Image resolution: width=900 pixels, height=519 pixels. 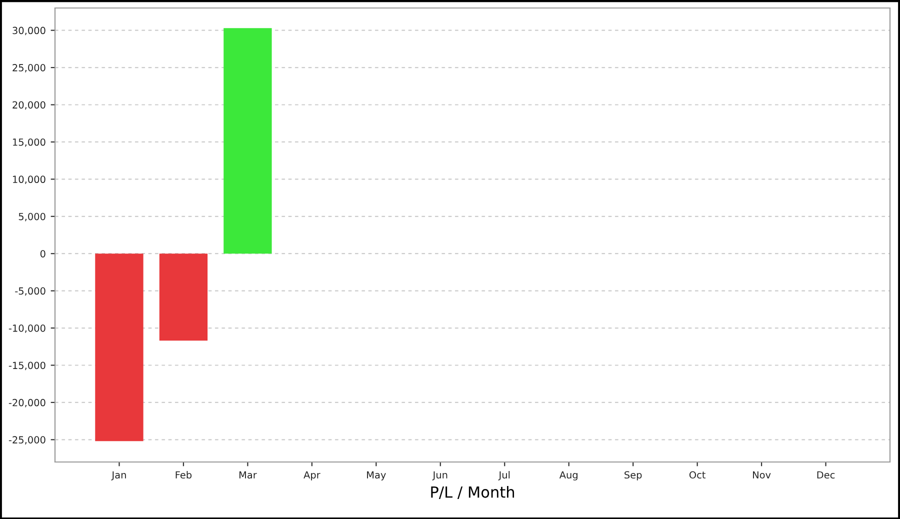 I want to click on x-tick-label: Jul, so click(x=504, y=475).